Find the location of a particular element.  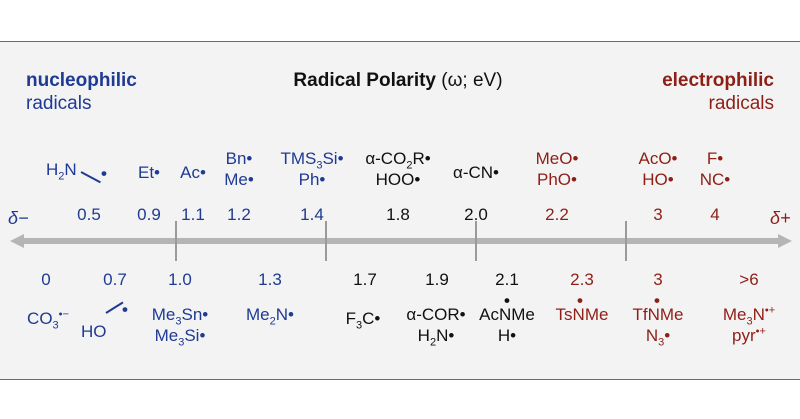

radical-tms3si: TMS3Si• is located at coordinates (312, 160).